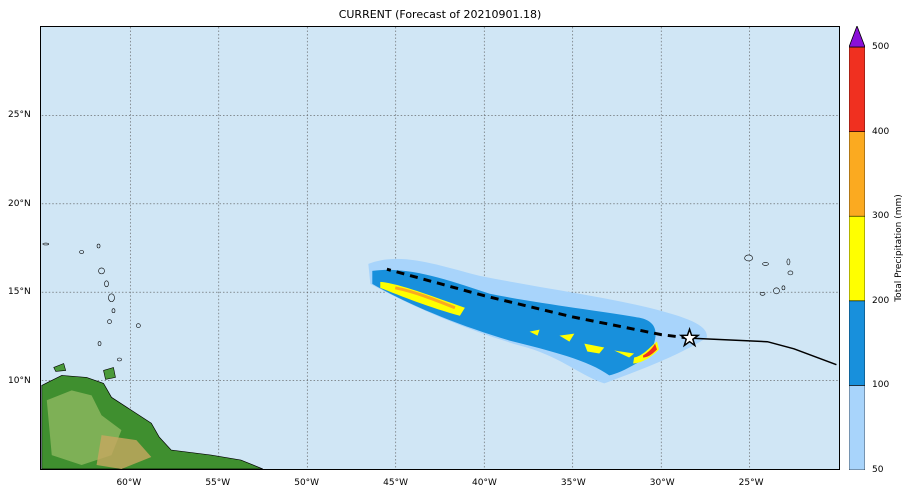 The height and width of the screenshot is (497, 915). Describe the element at coordinates (19, 114) in the screenshot. I see `y-tick-label: 25°N` at that location.